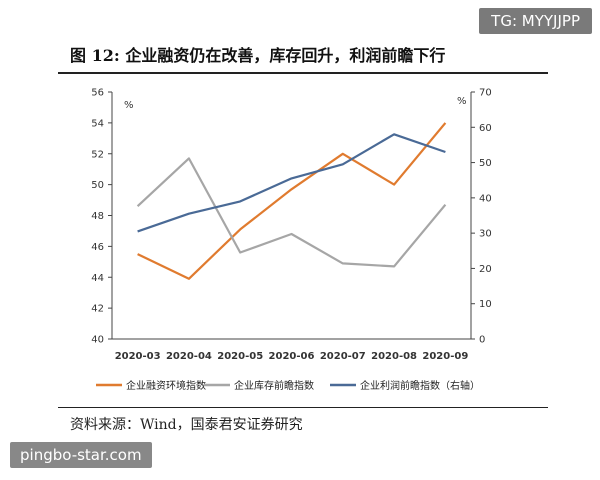 This screenshot has height=480, width=600. Describe the element at coordinates (97, 154) in the screenshot. I see `left-tick-label: 52` at that location.